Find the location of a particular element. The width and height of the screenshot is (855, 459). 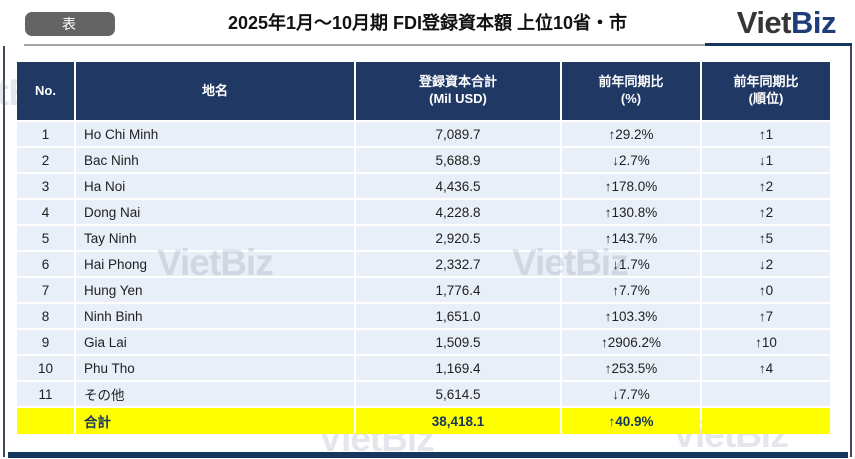

column-header-no: No. is located at coordinates (45, 91).